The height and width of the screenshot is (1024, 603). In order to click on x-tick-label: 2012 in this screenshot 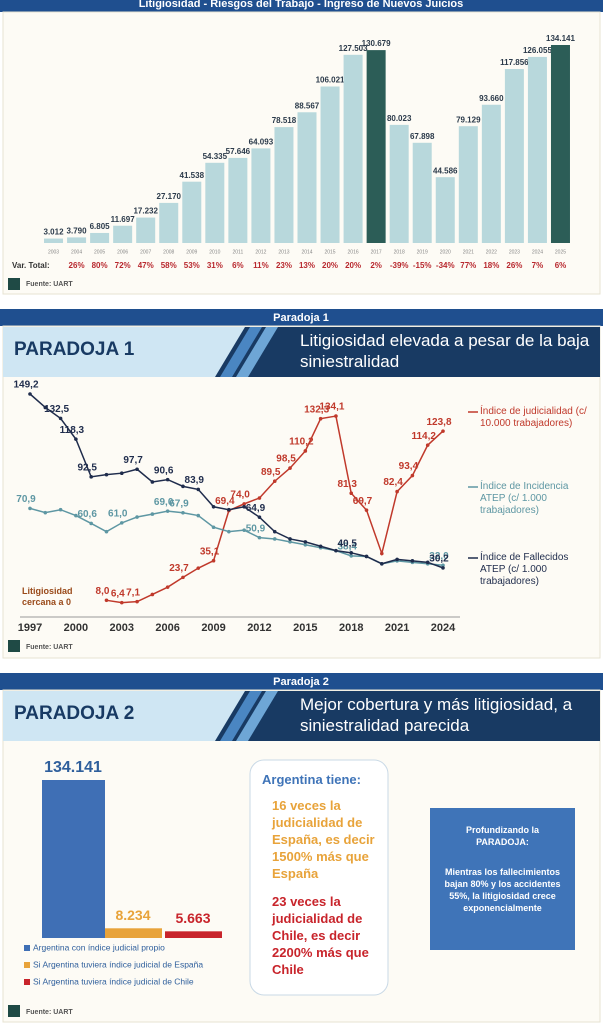, I will do `click(260, 252)`.